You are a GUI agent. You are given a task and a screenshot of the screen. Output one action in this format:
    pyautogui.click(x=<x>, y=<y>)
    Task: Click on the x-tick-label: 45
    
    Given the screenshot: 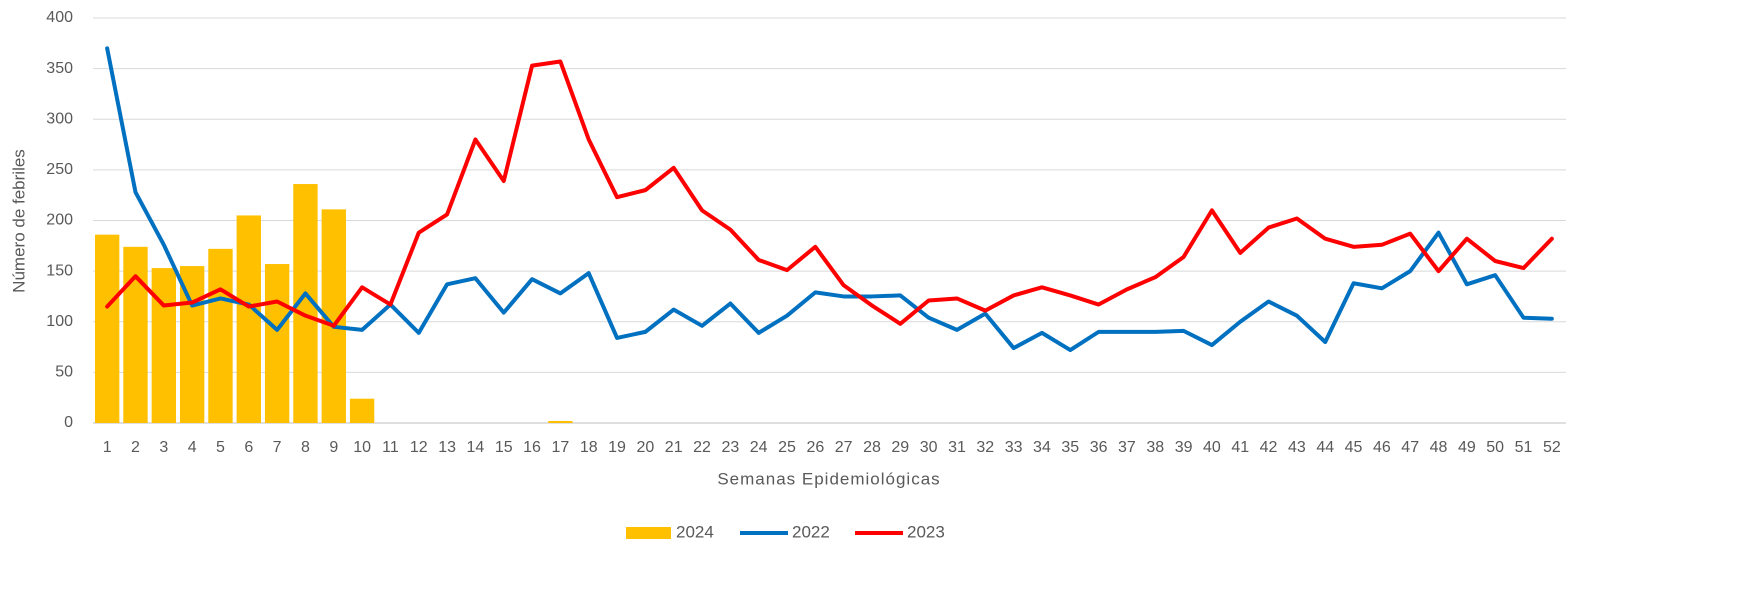 What is the action you would take?
    pyautogui.click(x=1354, y=447)
    